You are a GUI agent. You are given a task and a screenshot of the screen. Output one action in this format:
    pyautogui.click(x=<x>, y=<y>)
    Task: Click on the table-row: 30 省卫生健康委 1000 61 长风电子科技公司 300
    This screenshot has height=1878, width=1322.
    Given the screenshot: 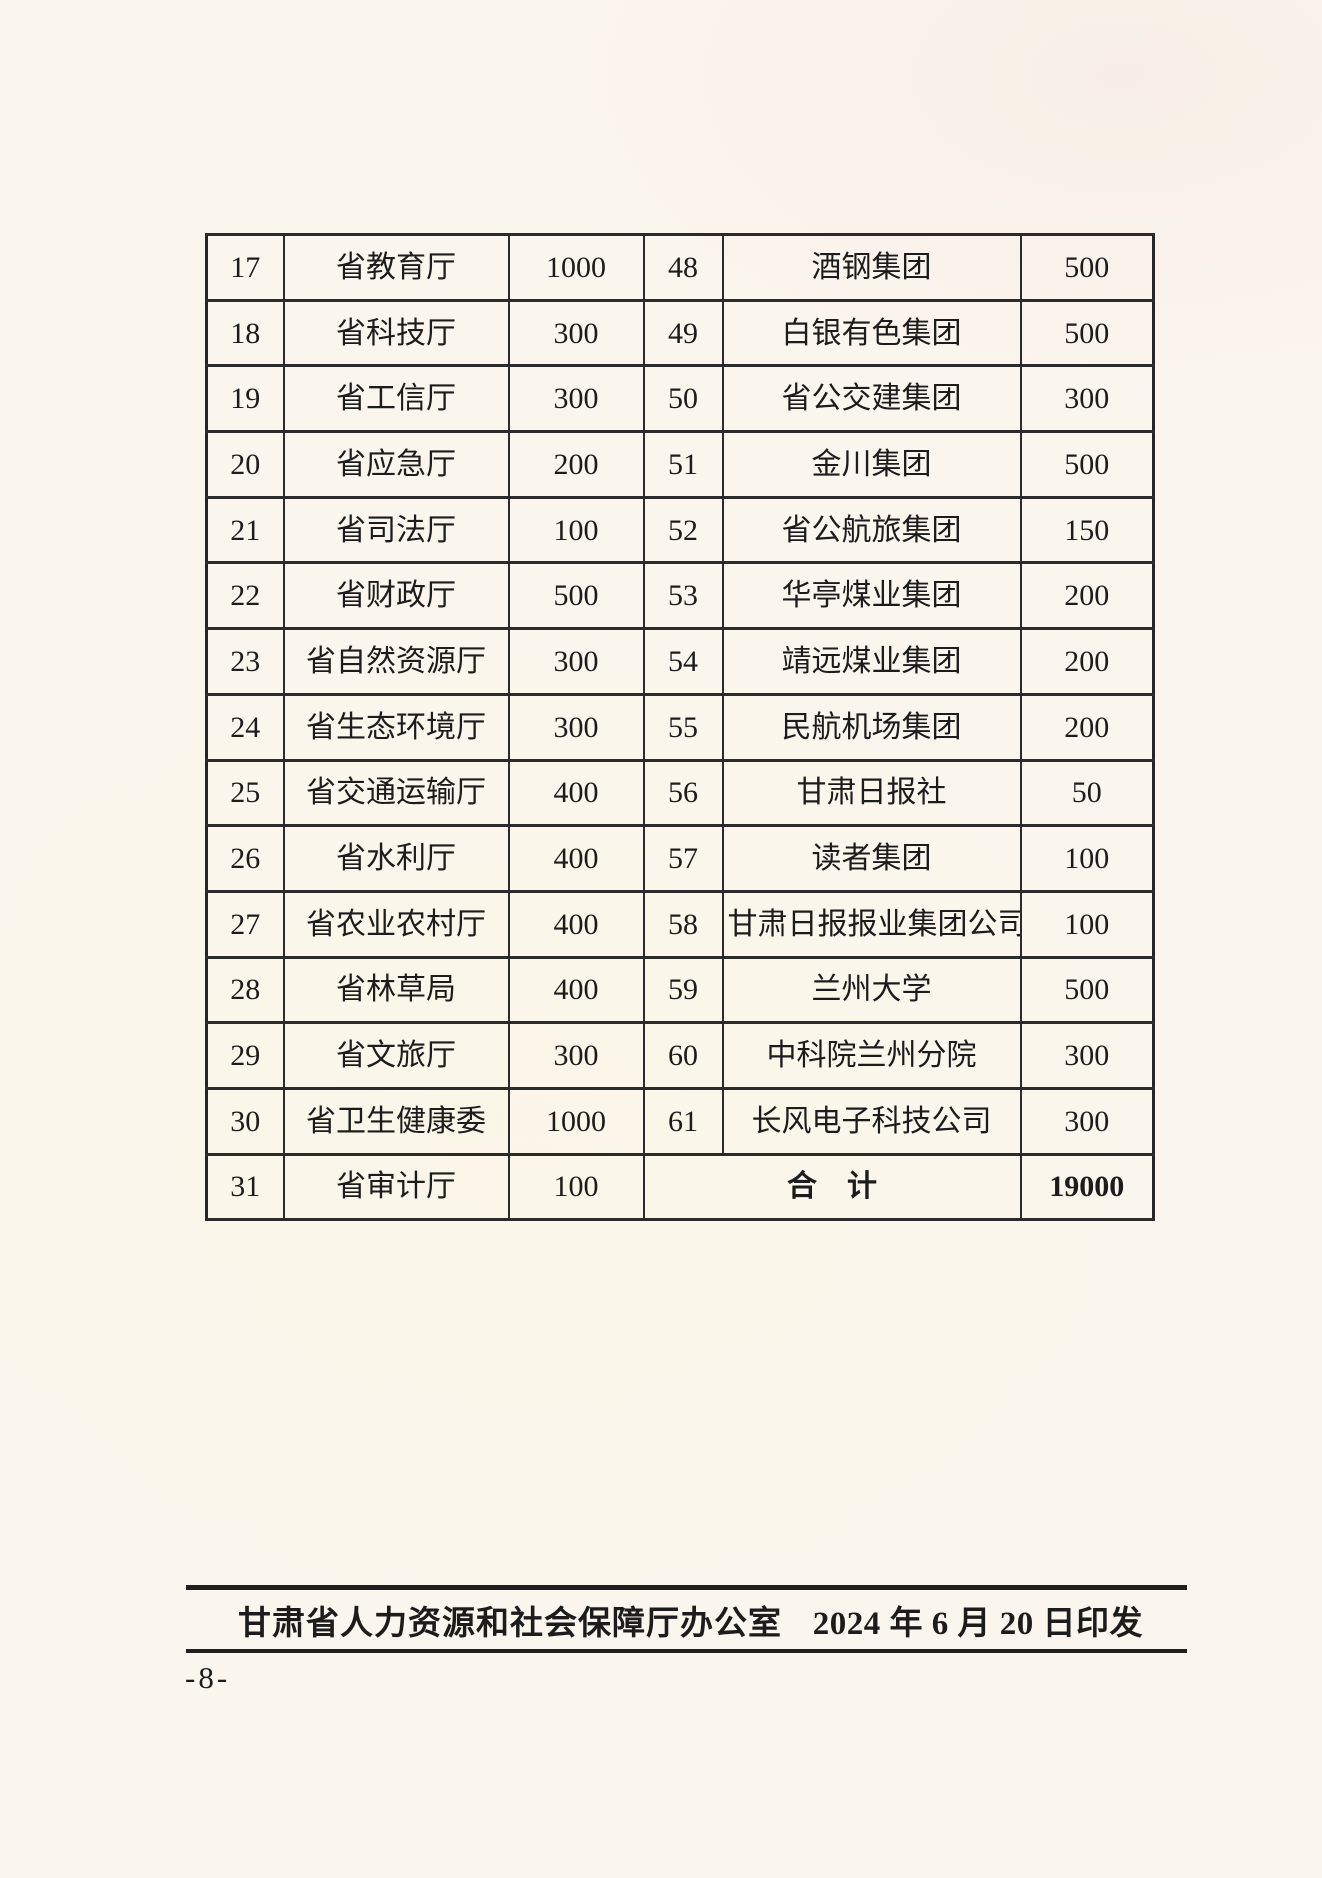 What is the action you would take?
    pyautogui.click(x=680, y=1121)
    